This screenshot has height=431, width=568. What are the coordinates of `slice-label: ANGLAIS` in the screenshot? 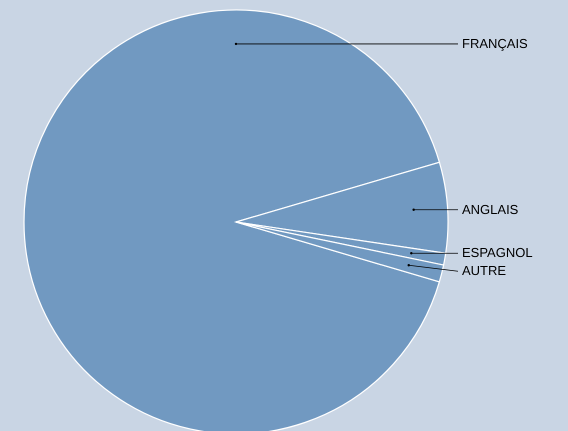 It's located at (490, 209).